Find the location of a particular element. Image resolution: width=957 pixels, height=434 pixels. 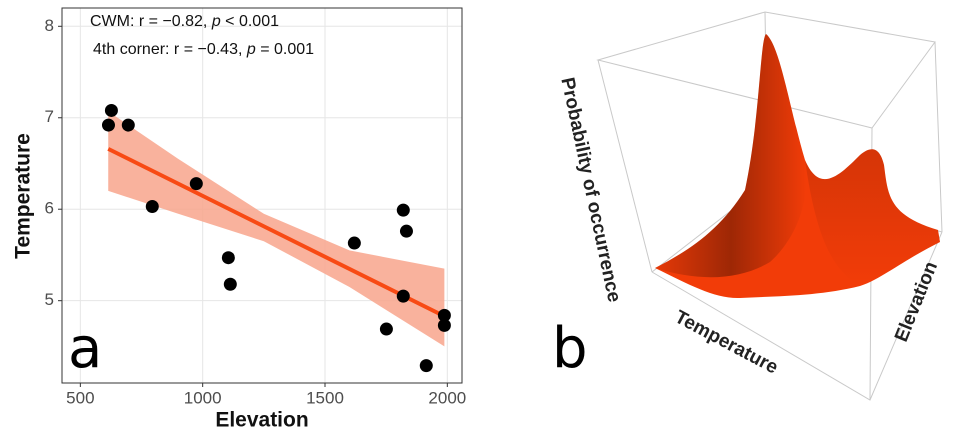

y-tick-label: 7 is located at coordinates (49, 116).